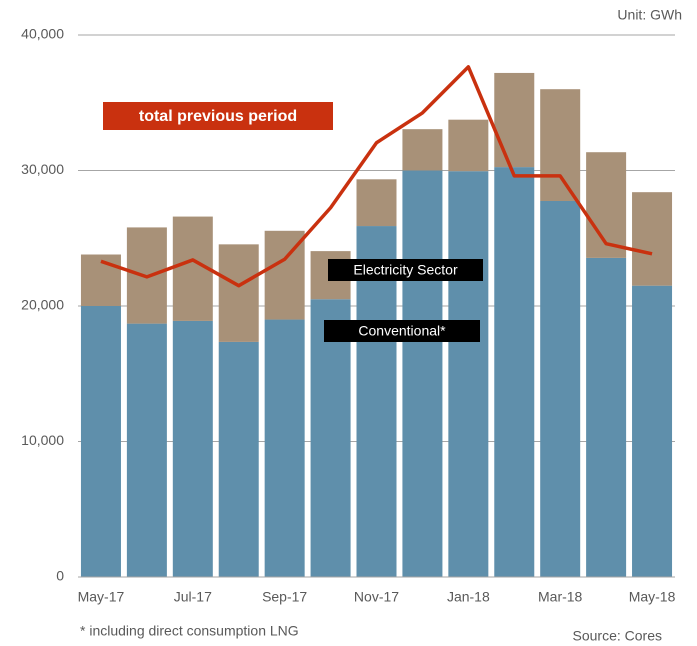 The width and height of the screenshot is (697, 646). What do you see at coordinates (468, 597) in the screenshot?
I see `x-tick-label: Jan-18` at bounding box center [468, 597].